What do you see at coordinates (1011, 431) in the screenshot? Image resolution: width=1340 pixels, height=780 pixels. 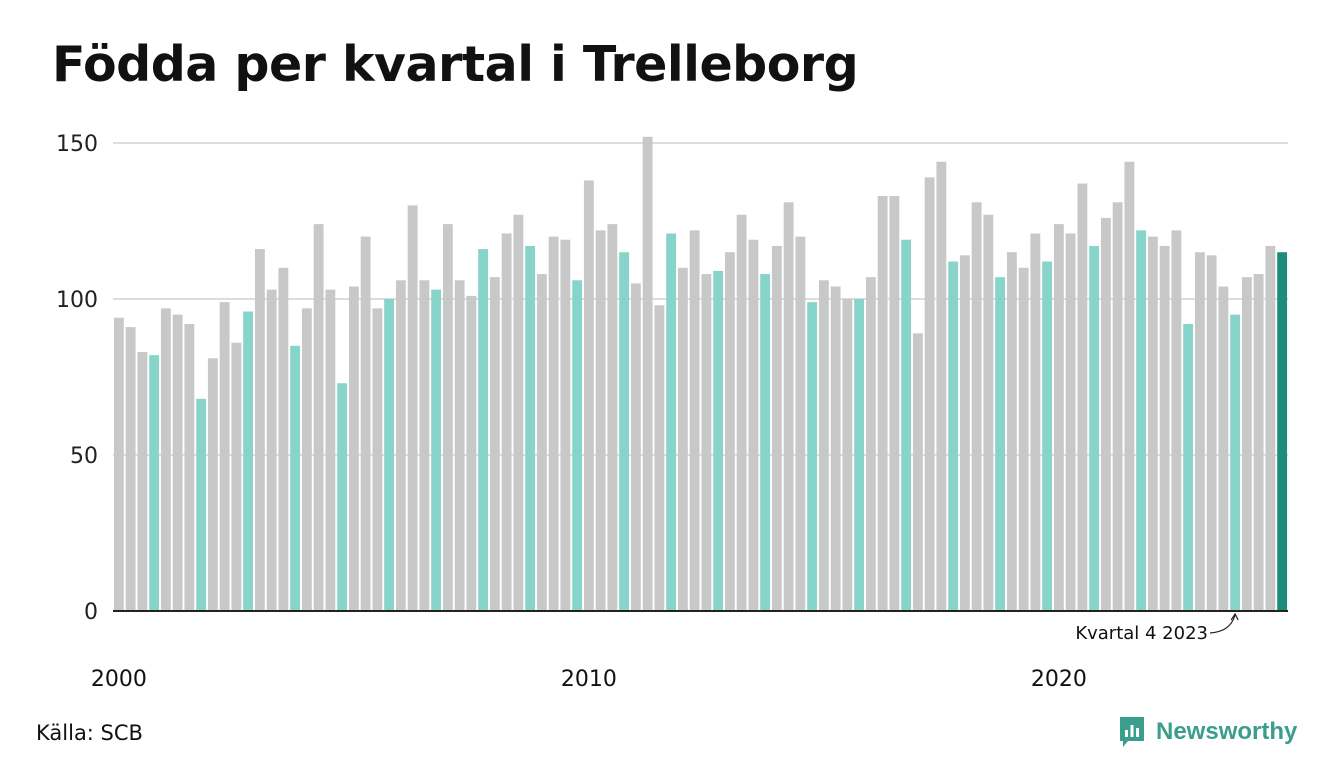 I see `bar-2019-q1` at bounding box center [1011, 431].